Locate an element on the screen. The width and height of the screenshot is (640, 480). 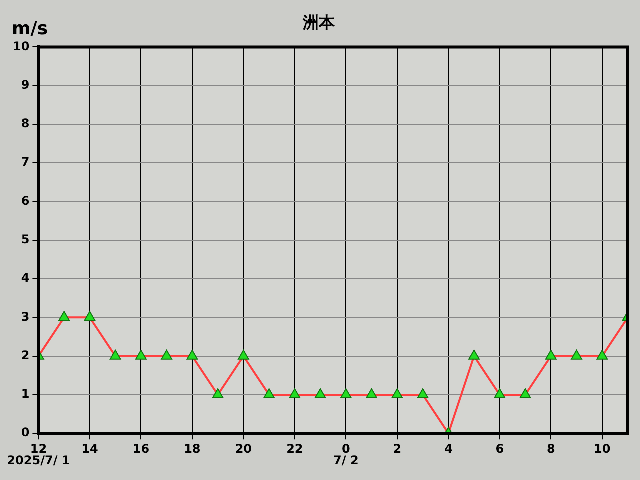
y-tick-label: 2 is located at coordinates (25, 355).